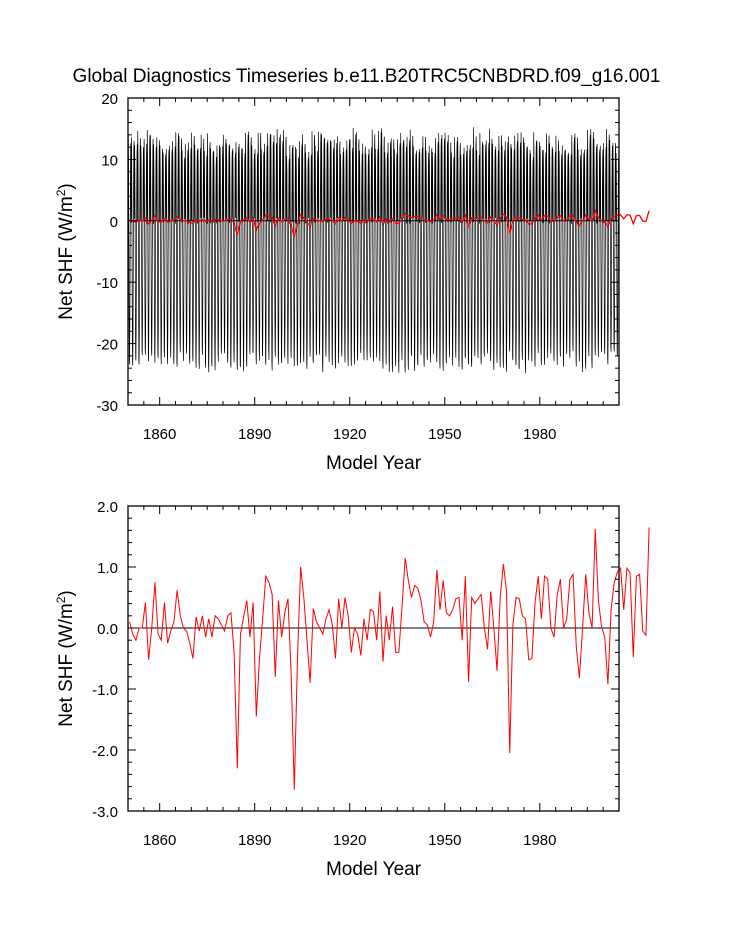 Image resolution: width=733 pixels, height=945 pixels. I want to click on y-tick-label: 2.0, so click(107, 507).